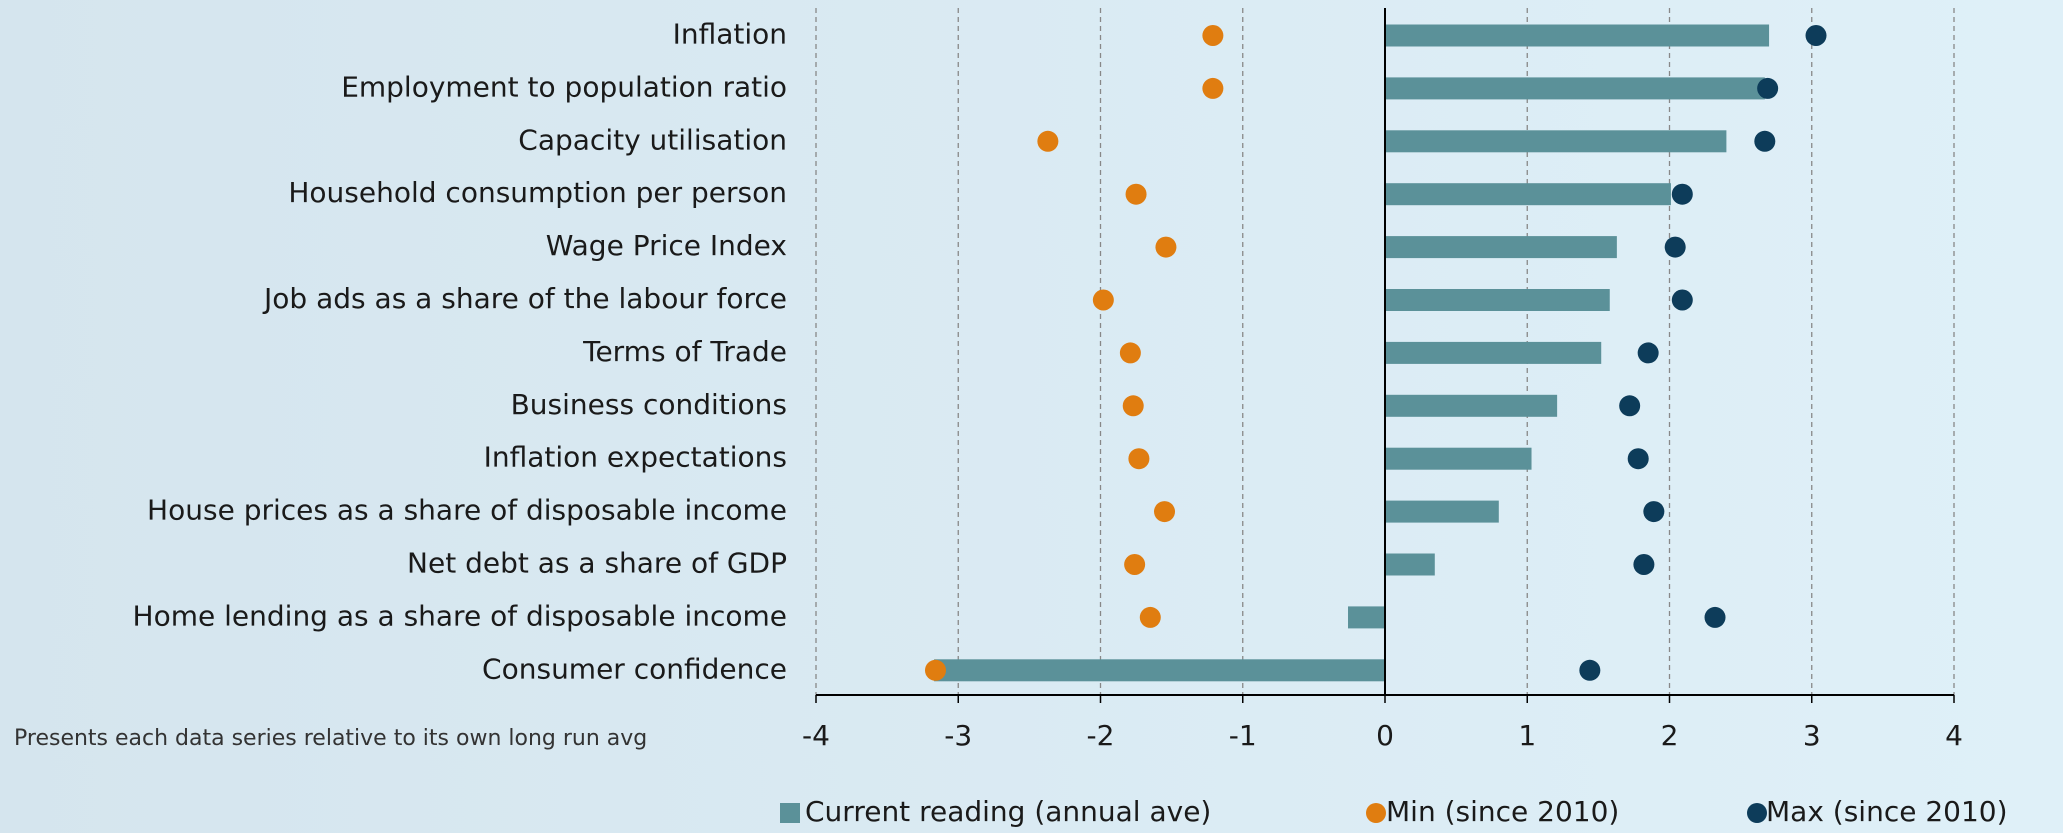 Image resolution: width=2063 pixels, height=833 pixels. What do you see at coordinates (537, 192) in the screenshot?
I see `y-tick-label: Household consumption per person` at bounding box center [537, 192].